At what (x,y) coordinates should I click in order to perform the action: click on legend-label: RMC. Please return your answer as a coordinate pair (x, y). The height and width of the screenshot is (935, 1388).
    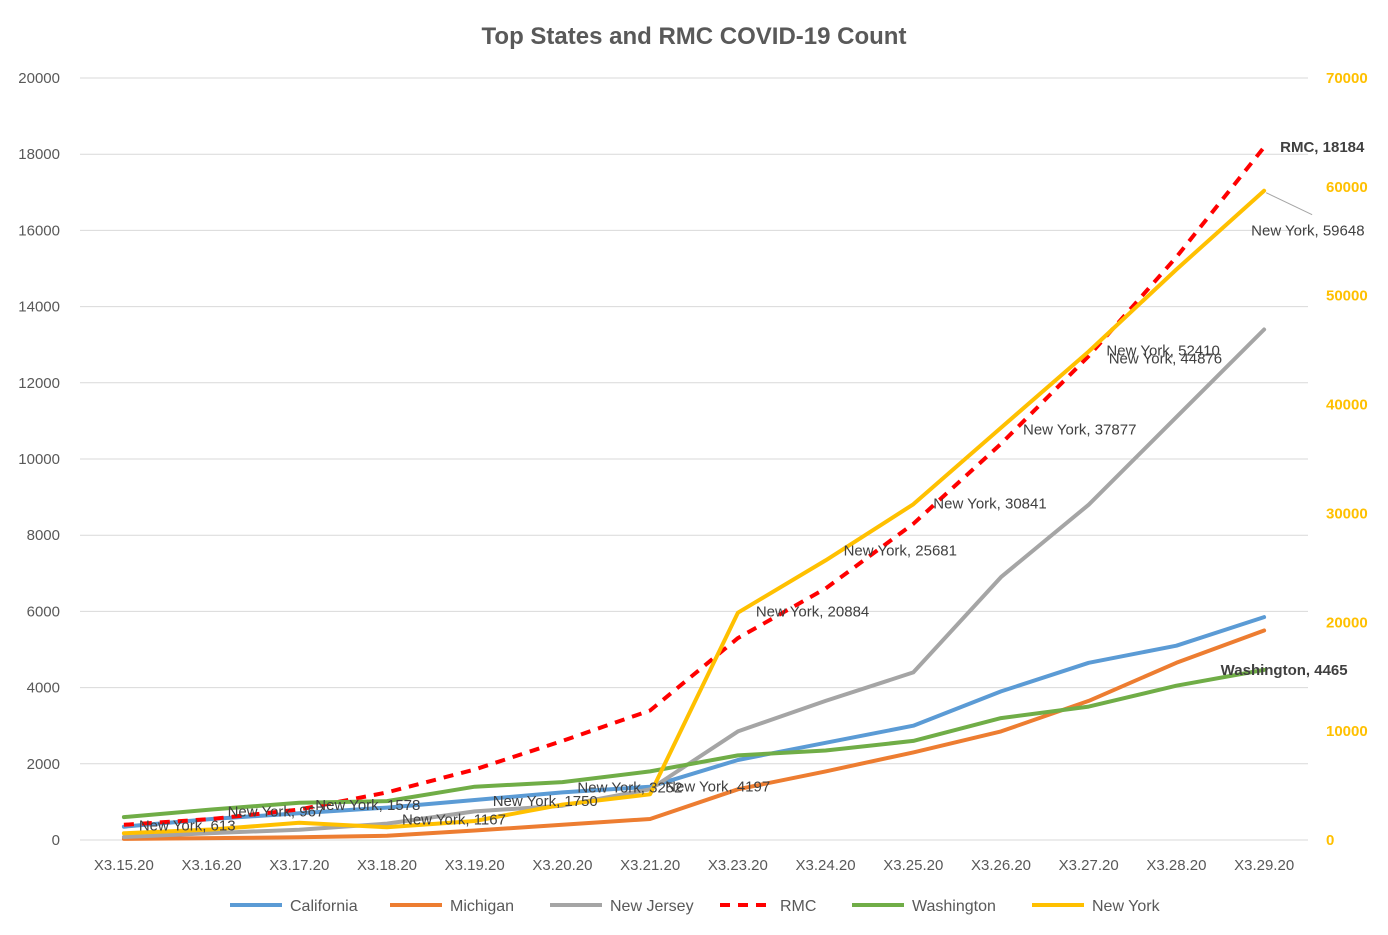
    Looking at the image, I should click on (798, 906).